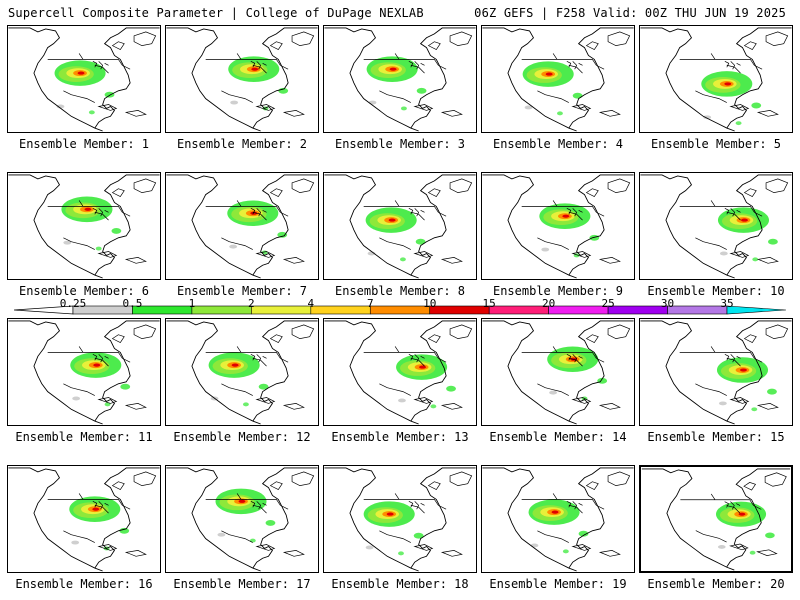 The width and height of the screenshot is (800, 600). Describe the element at coordinates (400, 291) in the screenshot. I see `ensemble-member-label: Ensemble Member: 8` at that location.